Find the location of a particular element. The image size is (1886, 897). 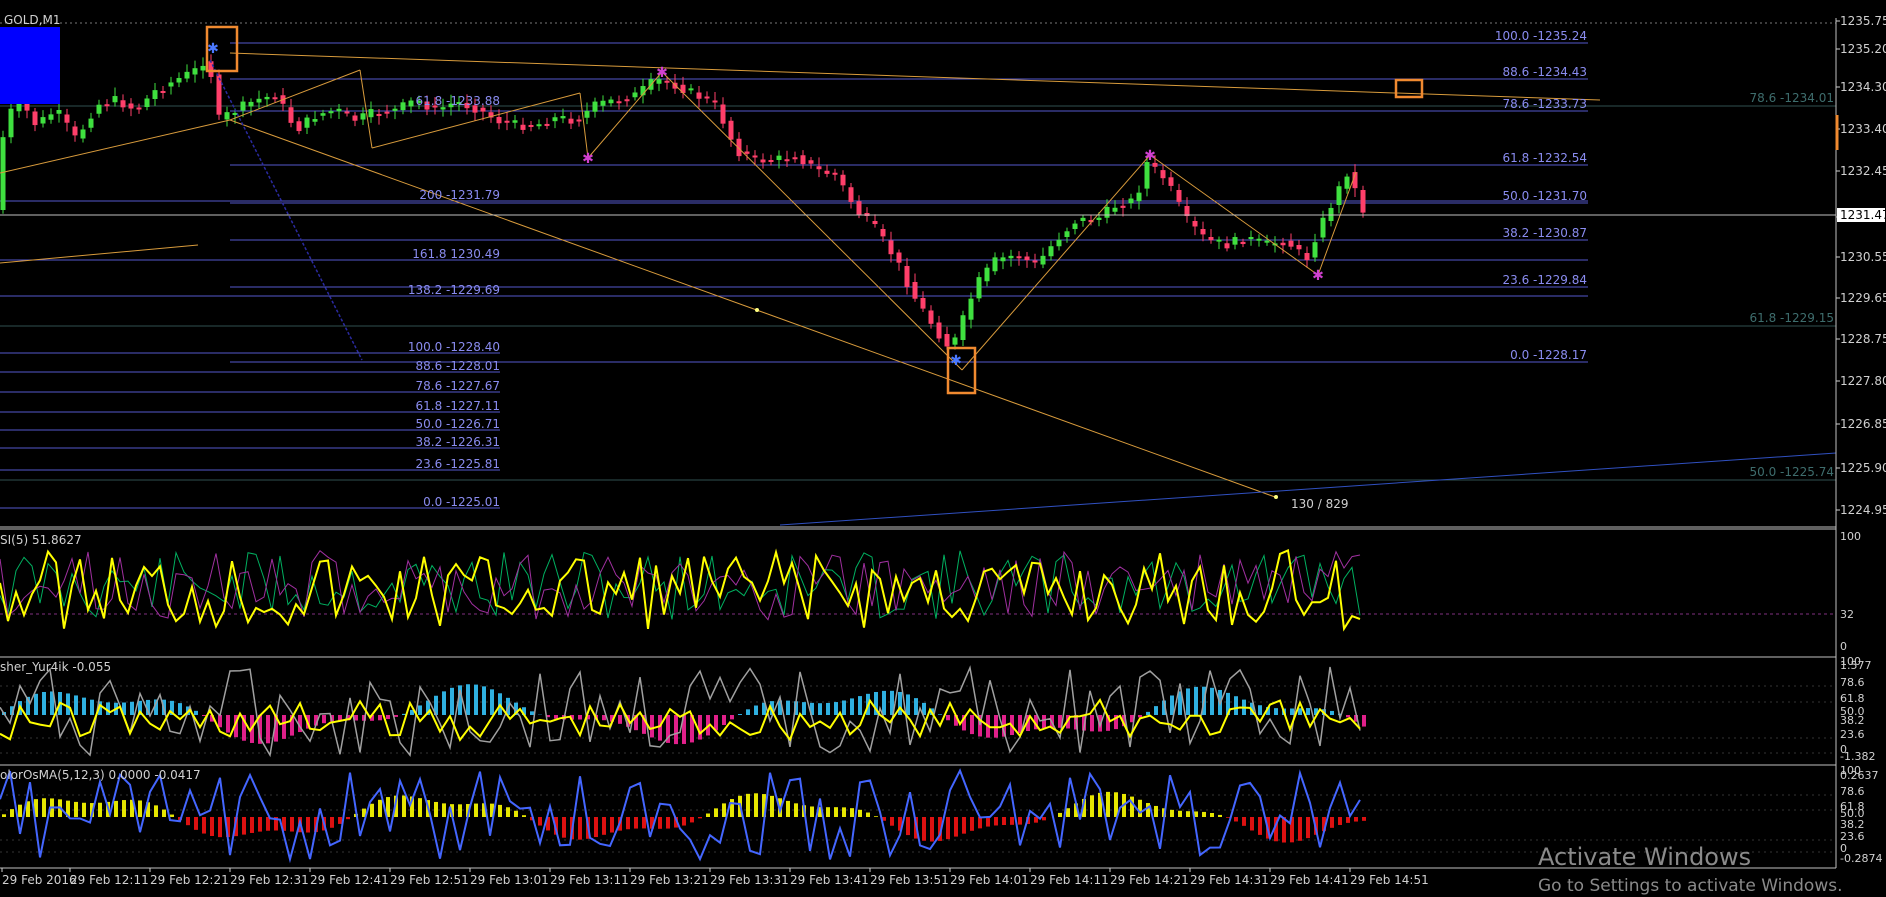

time-label: 29 Feb 13:51 is located at coordinates (909, 880).